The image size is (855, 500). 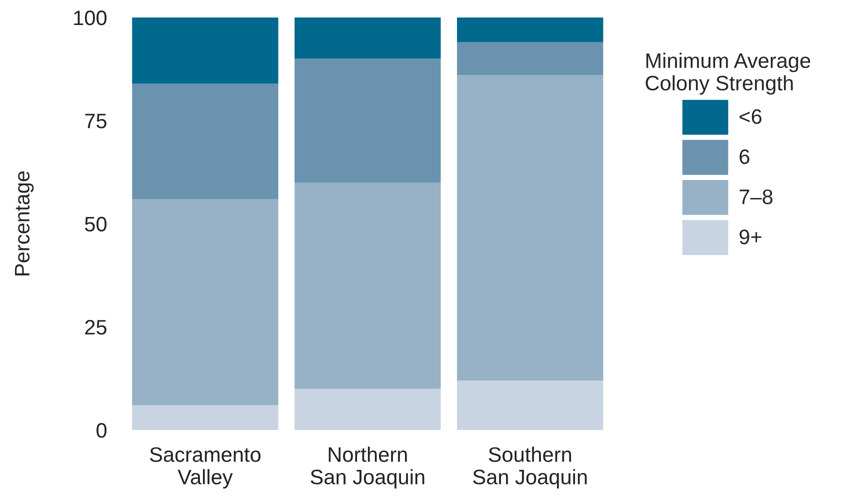 I want to click on x-tick-label: Southern San Joaquin, so click(x=530, y=467).